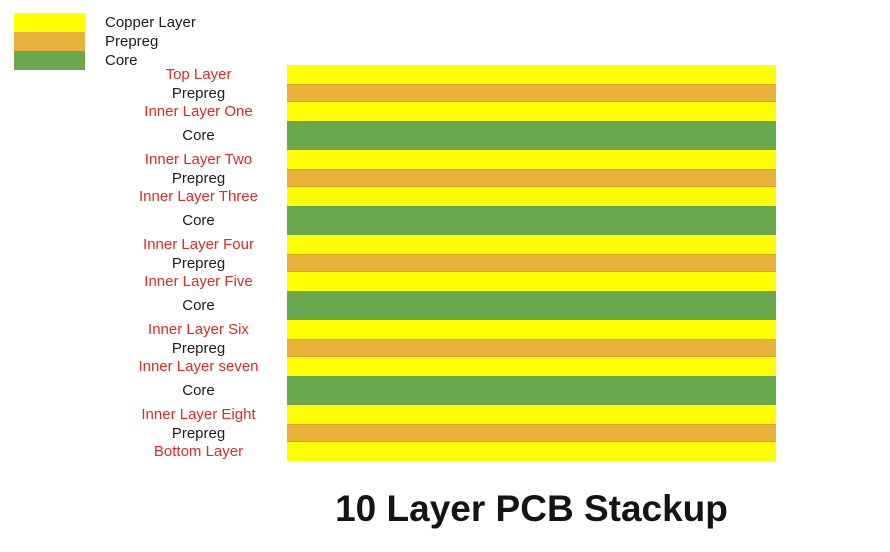 This screenshot has width=890, height=552. What do you see at coordinates (198, 111) in the screenshot?
I see `layer-label: Inner Layer One` at bounding box center [198, 111].